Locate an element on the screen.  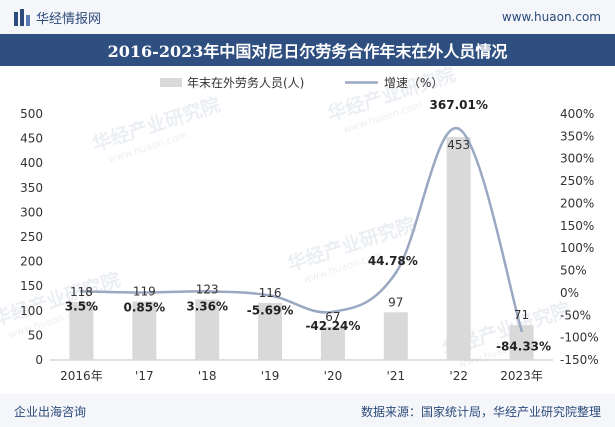
footer: 企业出海咨询 数据来源：国家统计局，华经产业研究院整理 is located at coordinates (307, 410).